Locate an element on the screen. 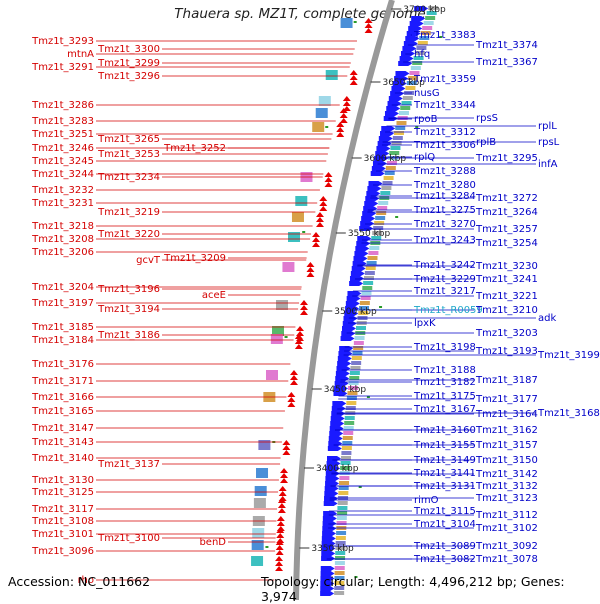 The image size is (600, 604). gene-label: rpoB is located at coordinates (426, 119).